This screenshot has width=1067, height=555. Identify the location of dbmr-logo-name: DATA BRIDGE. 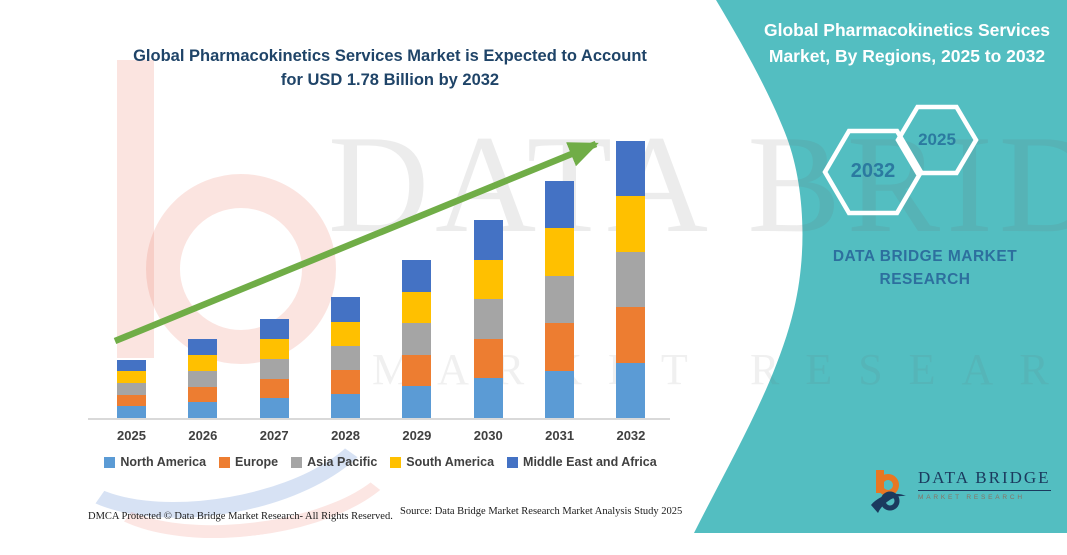
(984, 479).